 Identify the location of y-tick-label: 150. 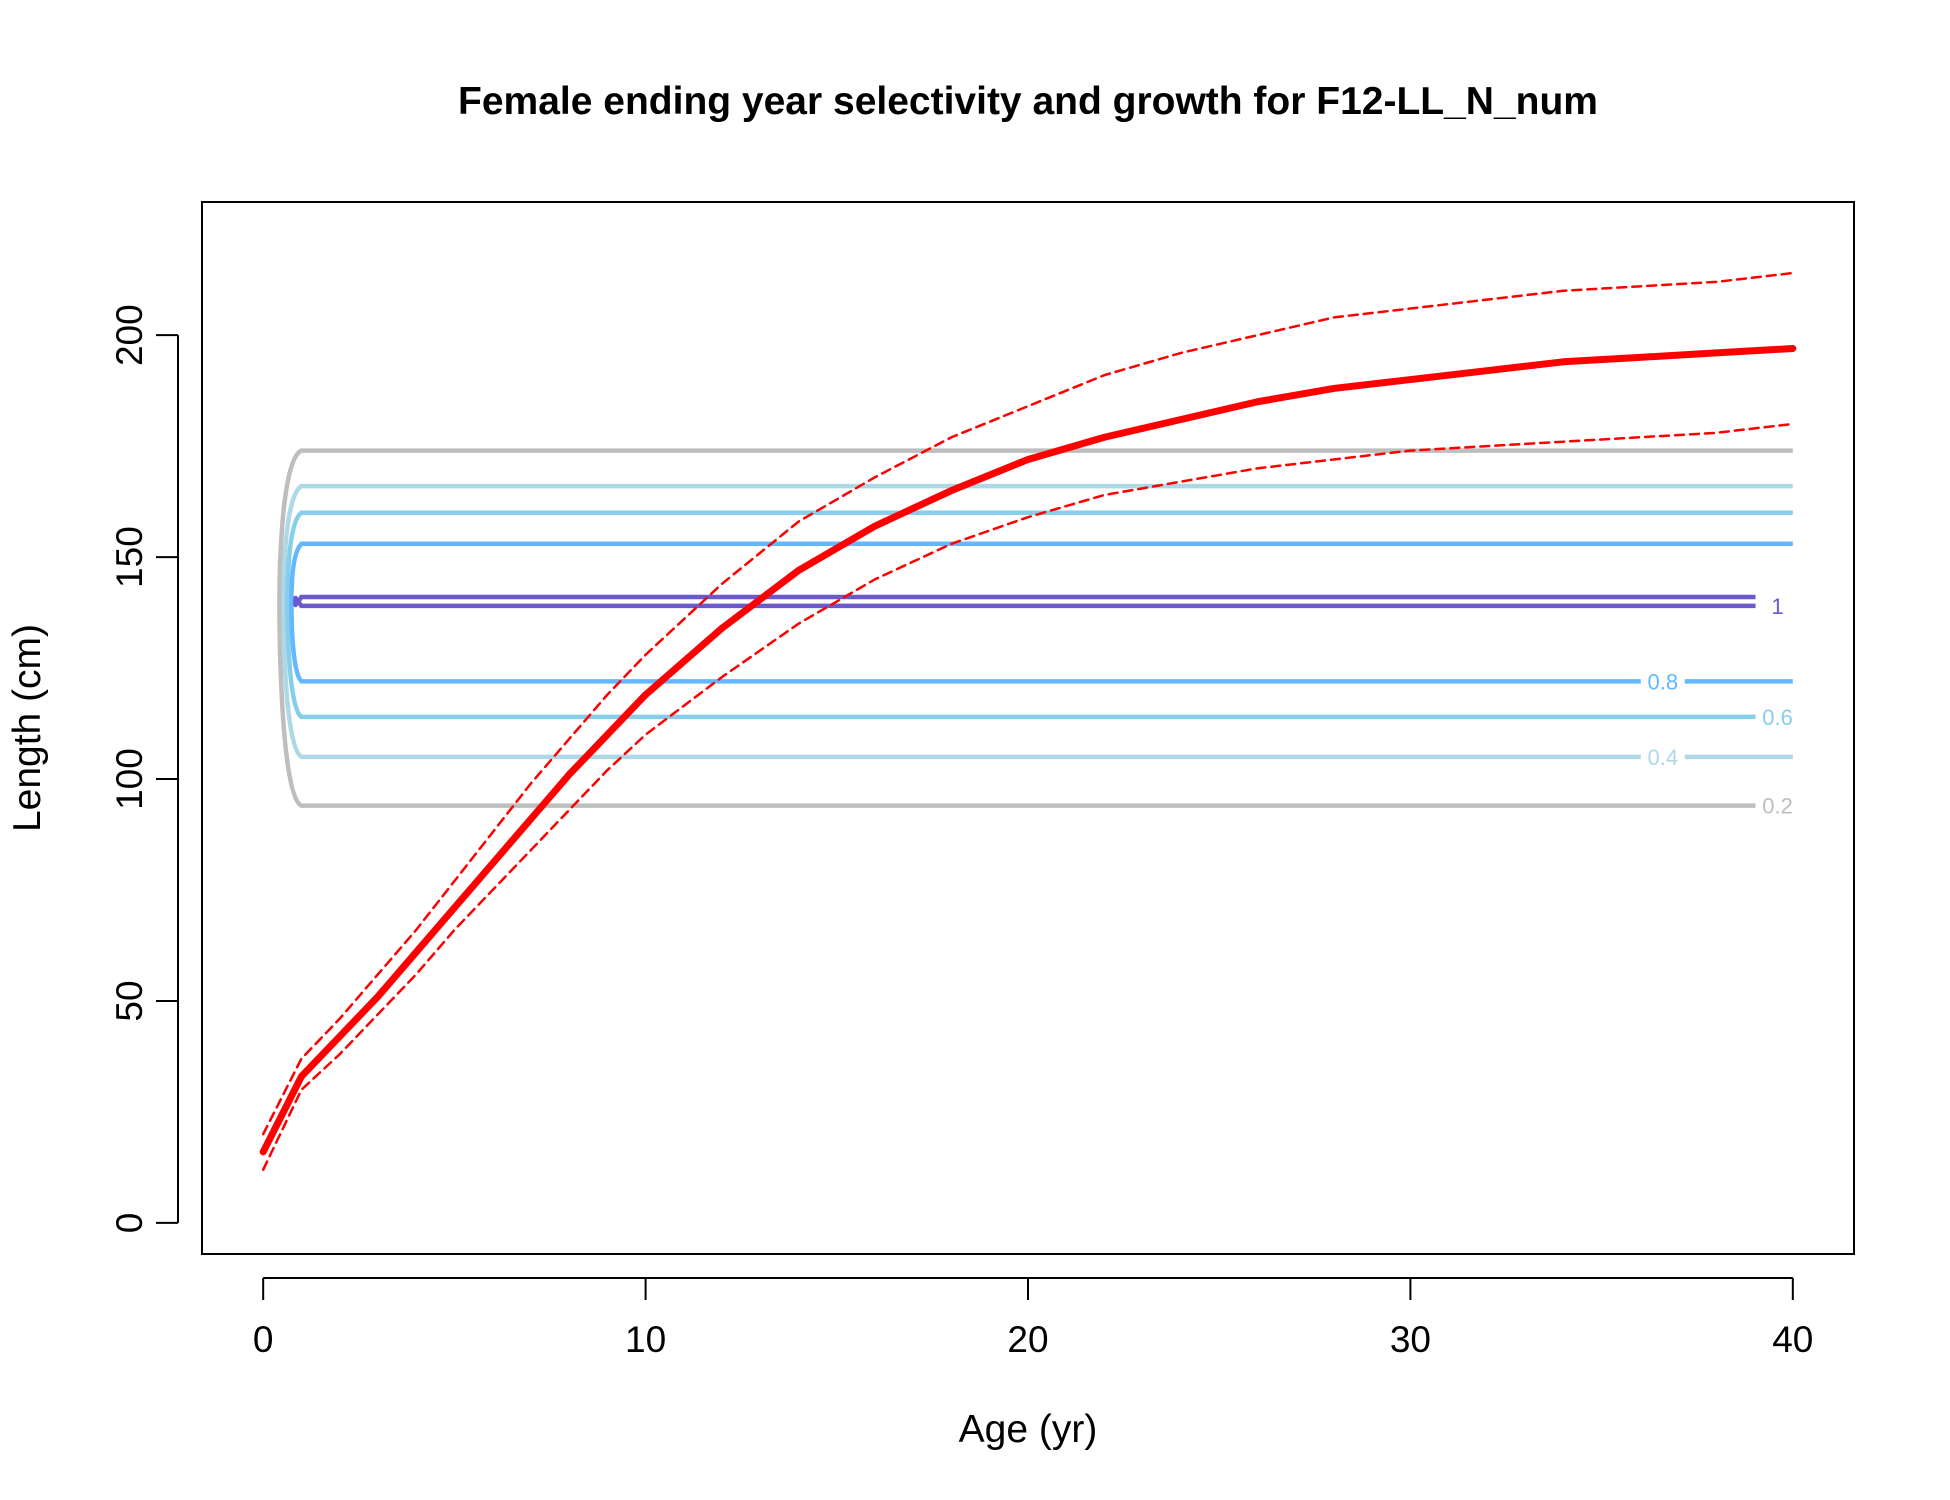
(129, 557).